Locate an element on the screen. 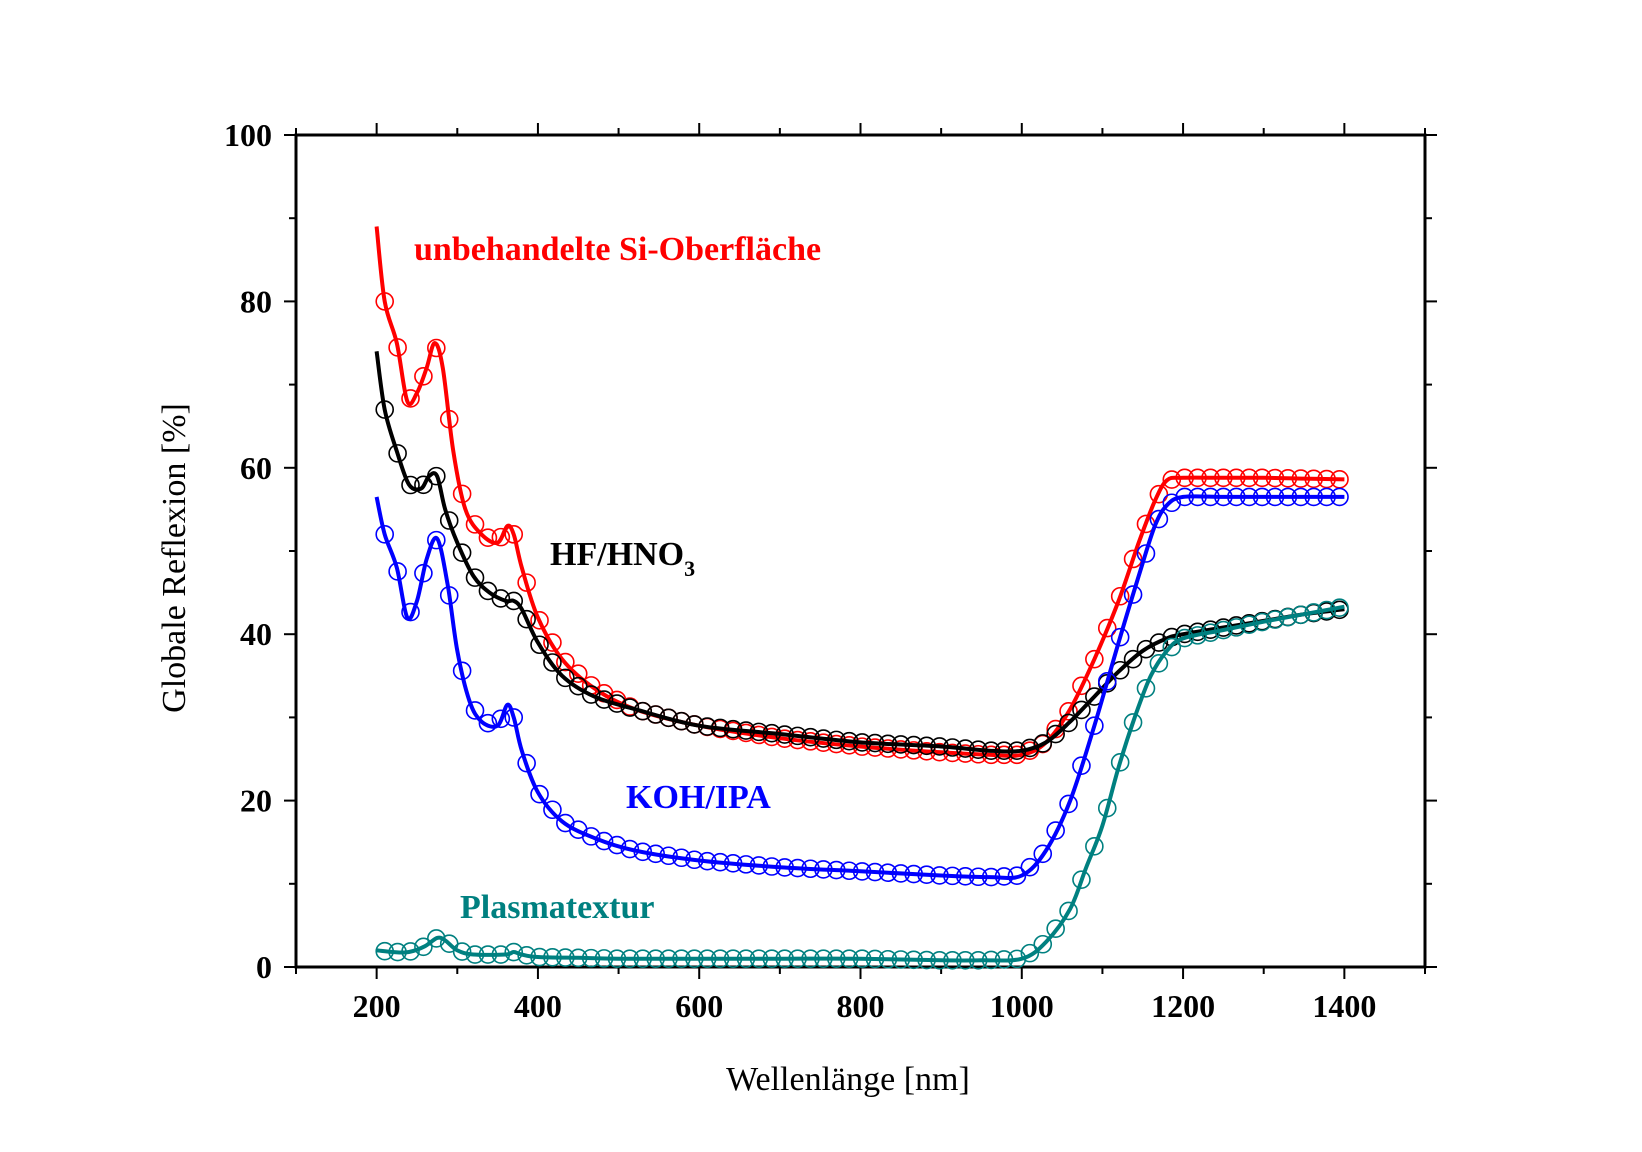 The width and height of the screenshot is (1642, 1152). y-tick-label: 0 is located at coordinates (264, 967).